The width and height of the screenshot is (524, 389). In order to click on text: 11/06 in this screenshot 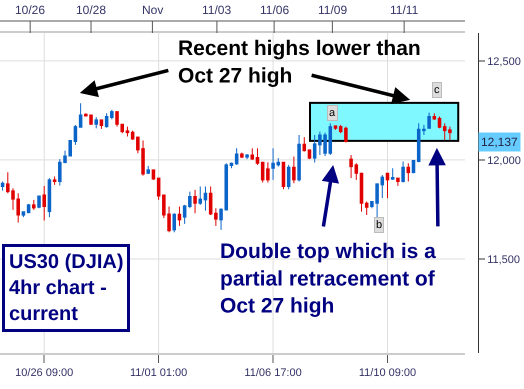, I will do `click(275, 10)`.